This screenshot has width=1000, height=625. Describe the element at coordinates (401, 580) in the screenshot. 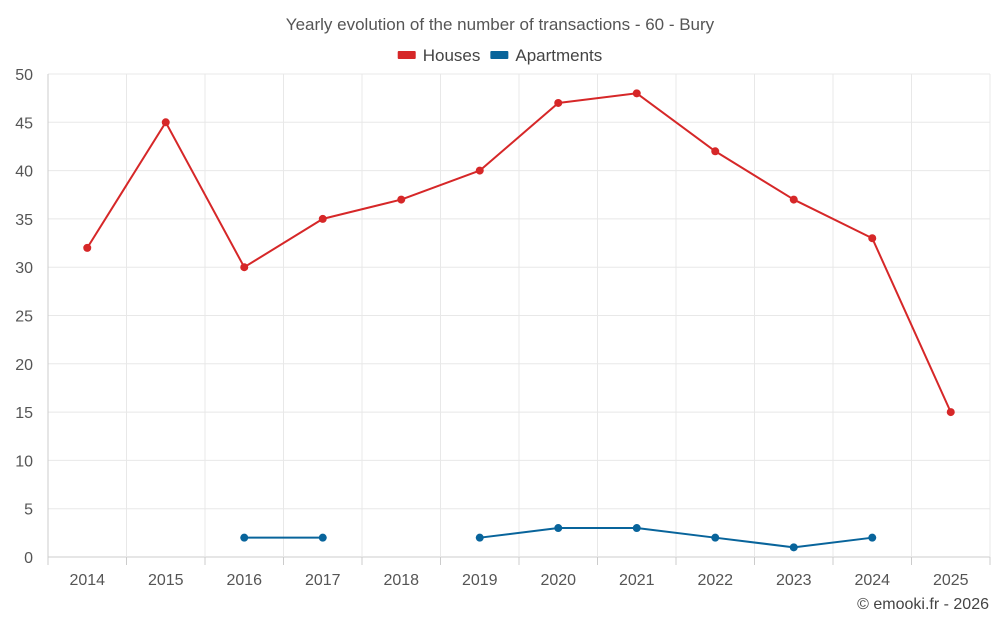

I see `x-tick-label: 2018` at that location.